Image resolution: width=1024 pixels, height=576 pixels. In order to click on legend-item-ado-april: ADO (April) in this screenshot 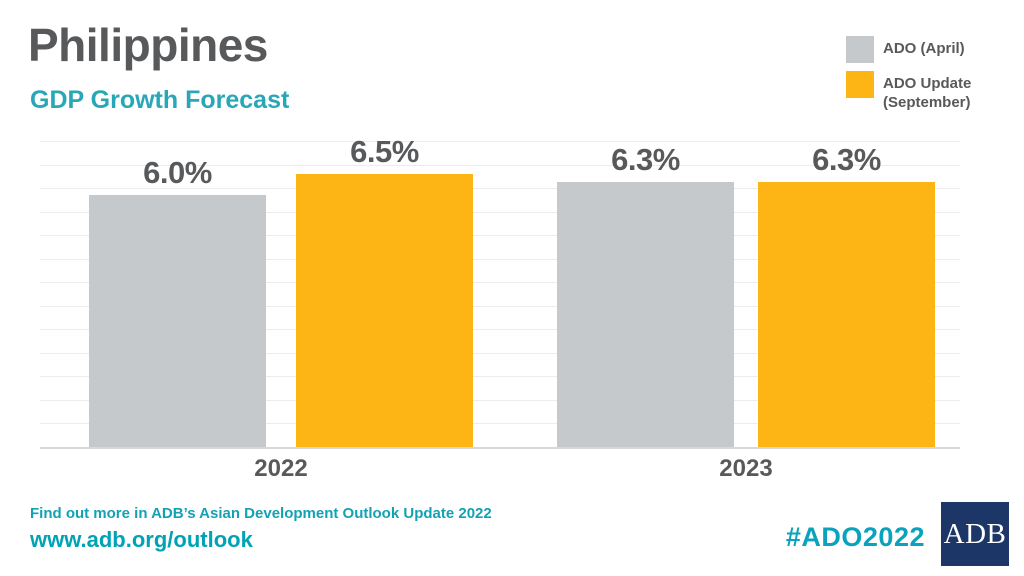, I will do `click(926, 49)`.